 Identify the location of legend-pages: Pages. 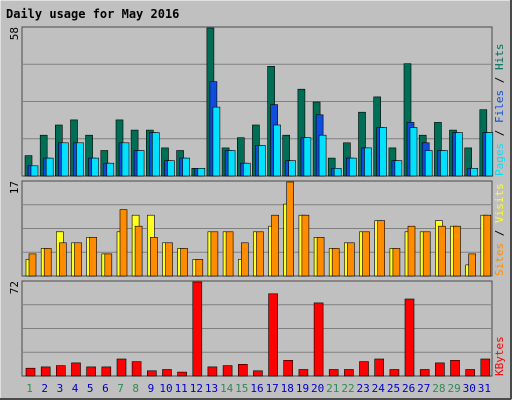
(499, 159).